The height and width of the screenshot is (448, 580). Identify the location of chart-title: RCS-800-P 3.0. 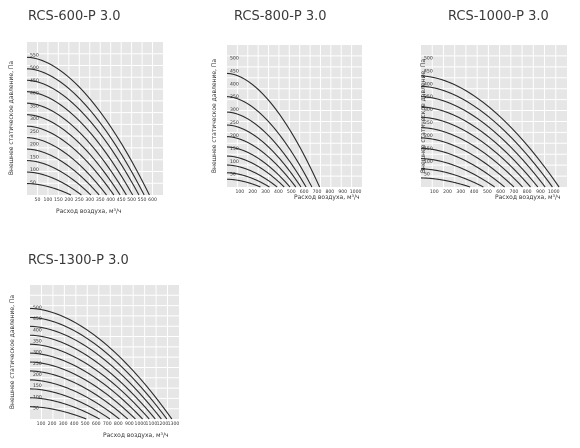
(280, 16).